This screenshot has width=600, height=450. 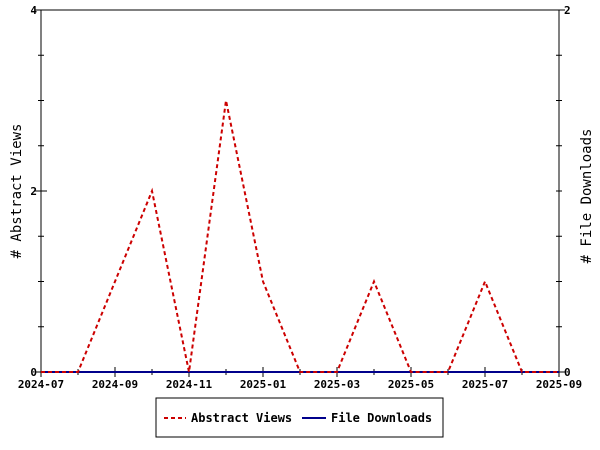 What do you see at coordinates (41, 384) in the screenshot?
I see `x-tick-label: 2024-07` at bounding box center [41, 384].